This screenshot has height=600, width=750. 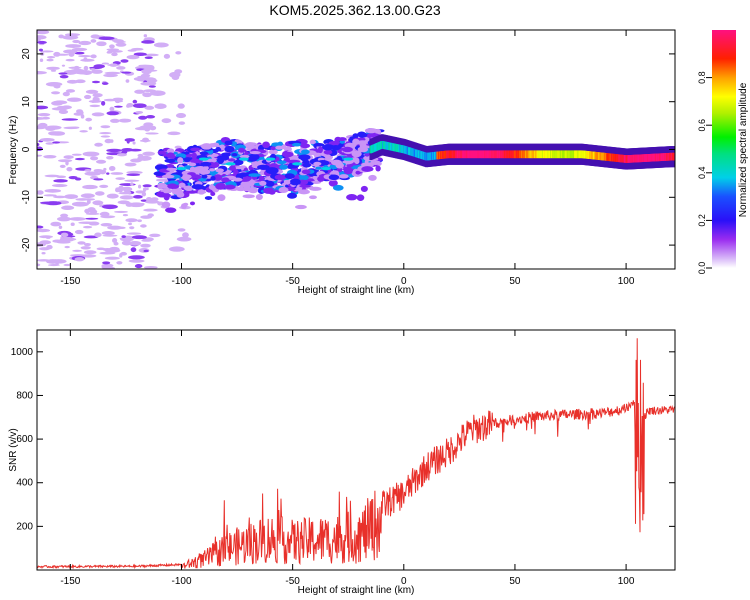 What do you see at coordinates (26, 54) in the screenshot?
I see `y-tick-label: 20` at bounding box center [26, 54].